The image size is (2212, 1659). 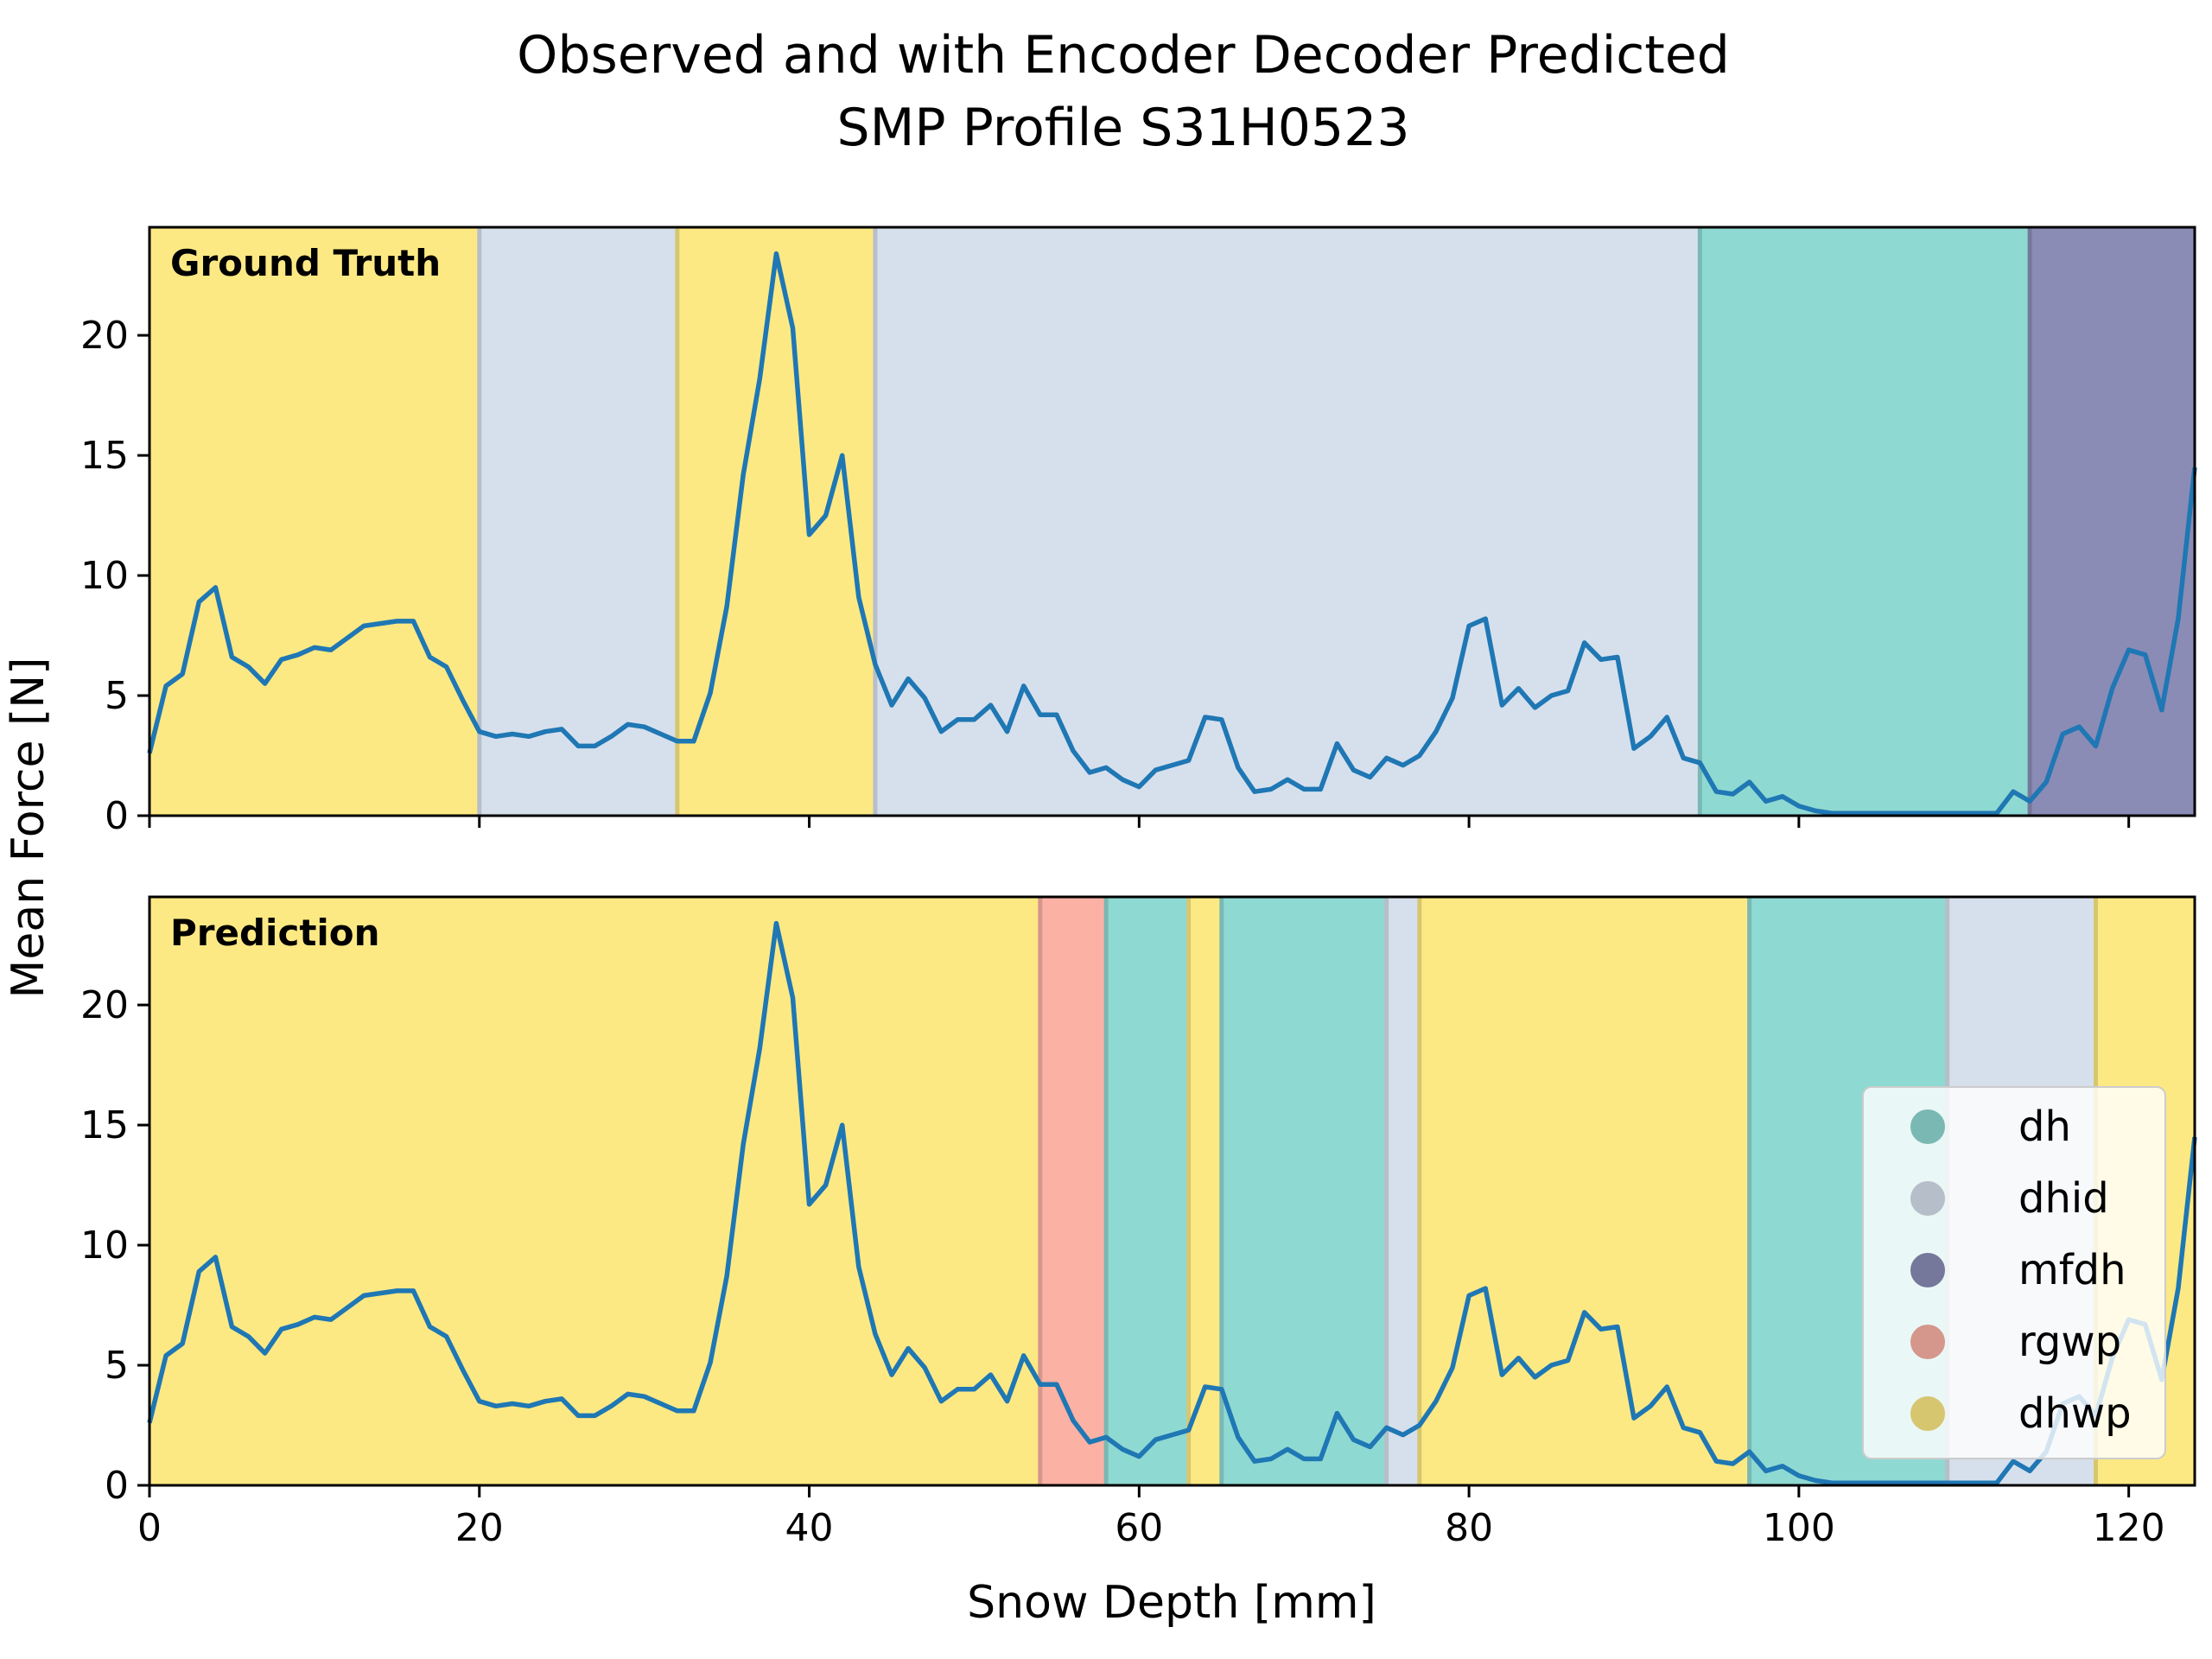 I want to click on y-axis-label: Mean Force [N], so click(x=28, y=828).